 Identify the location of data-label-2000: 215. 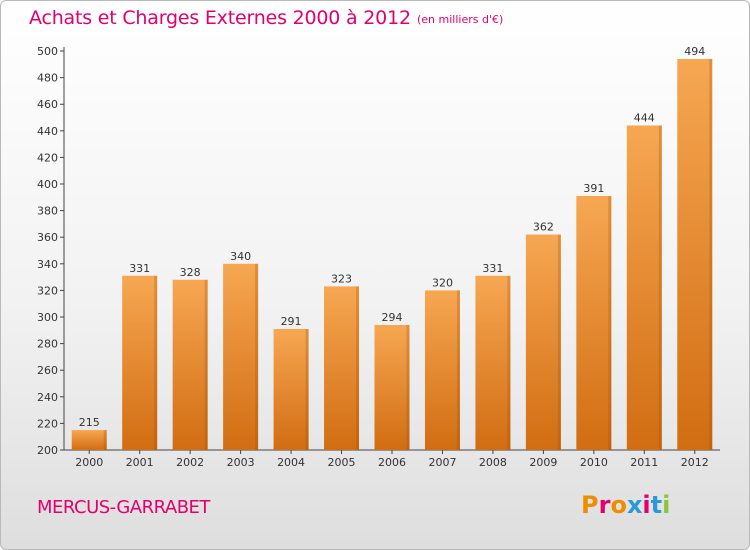
(89, 422).